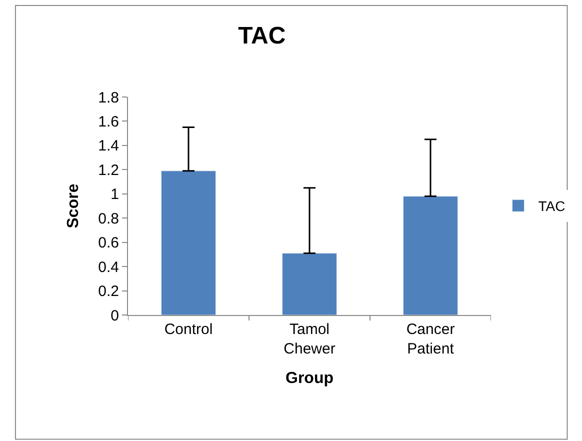 This screenshot has width=582, height=441. What do you see at coordinates (310, 379) in the screenshot?
I see `x-axis-title: Group` at bounding box center [310, 379].